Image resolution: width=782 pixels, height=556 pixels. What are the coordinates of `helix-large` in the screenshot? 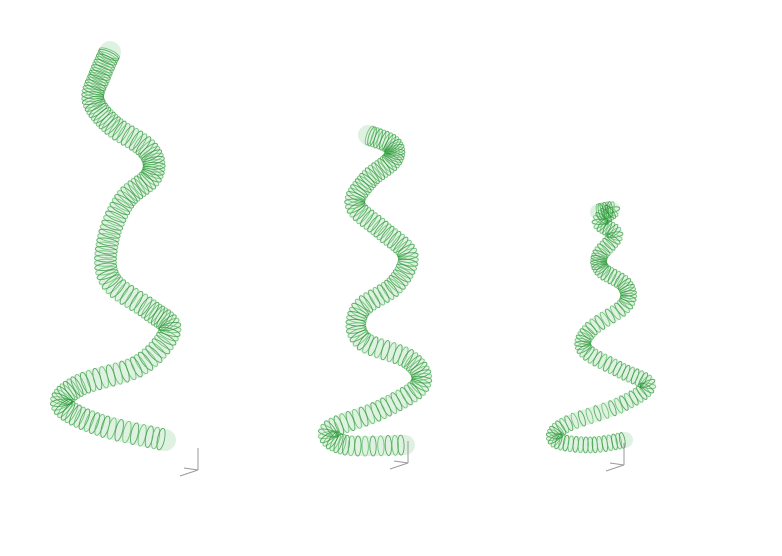 It's located at (115, 246).